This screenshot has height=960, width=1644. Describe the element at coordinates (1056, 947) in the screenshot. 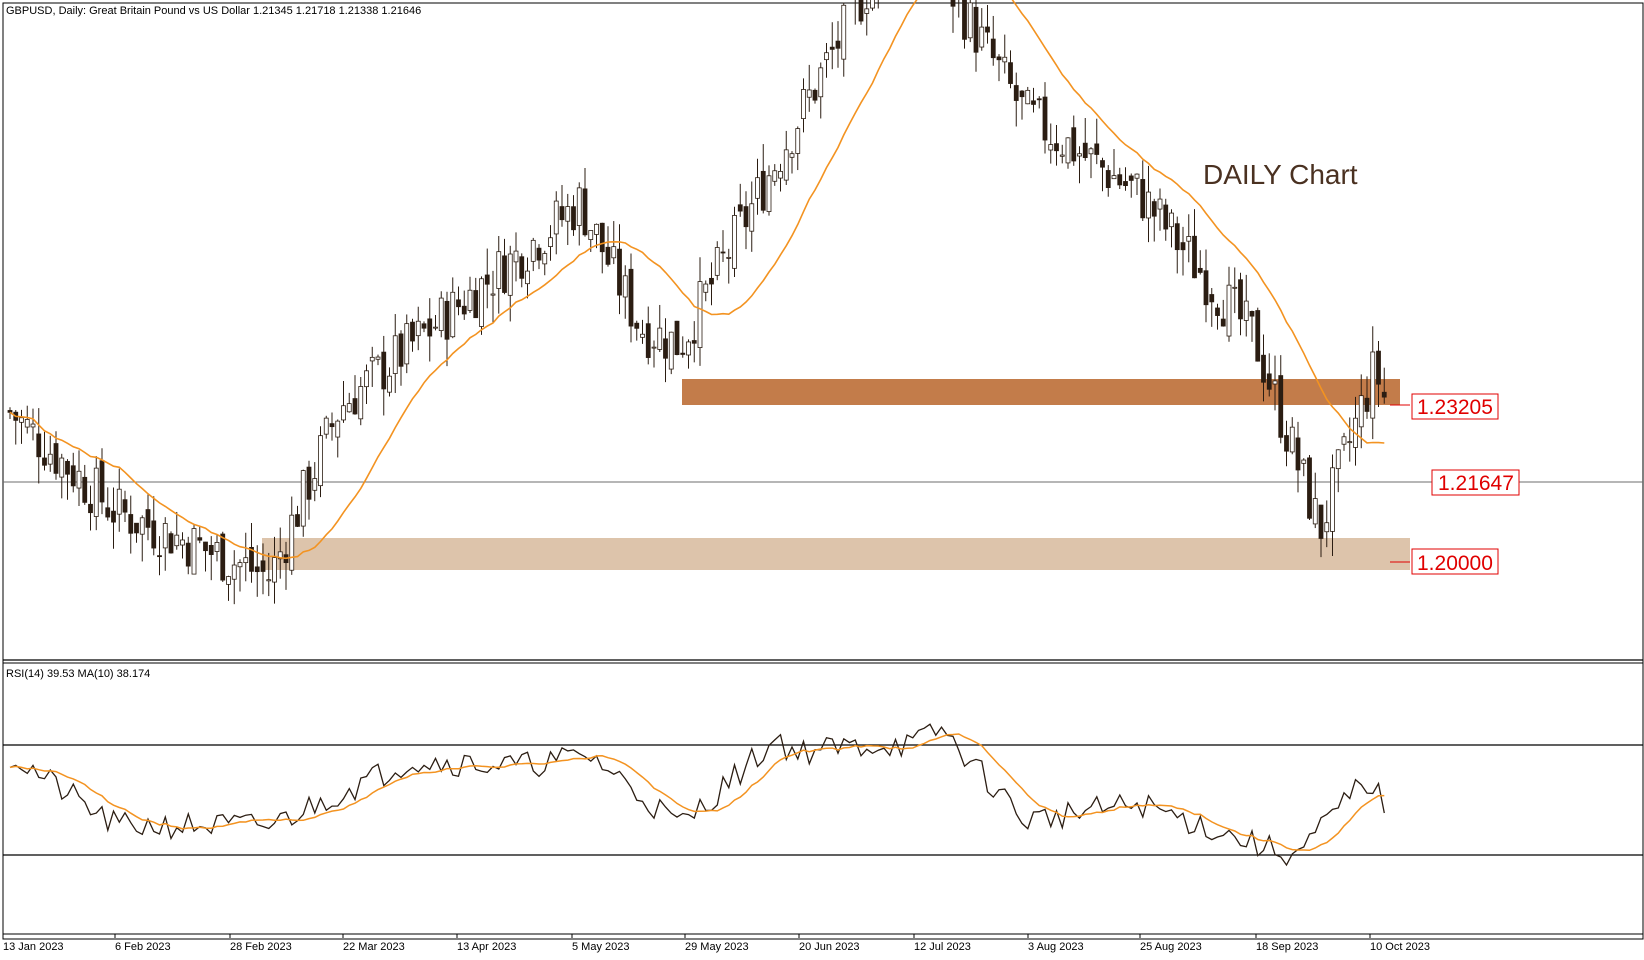

I see `x-tick-label: 3 Aug 2023` at that location.